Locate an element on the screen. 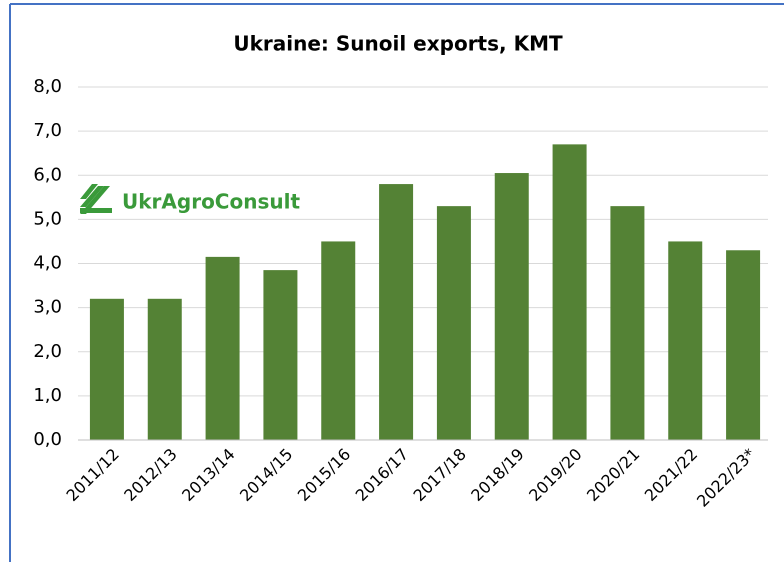 This screenshot has width=784, height=562. y-tick-label: 8,0 is located at coordinates (47, 86).